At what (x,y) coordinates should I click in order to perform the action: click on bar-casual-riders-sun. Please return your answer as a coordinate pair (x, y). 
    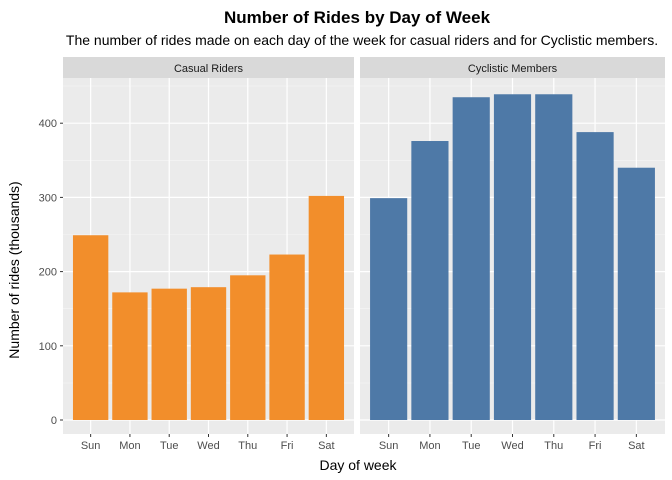
    Looking at the image, I should click on (90, 327).